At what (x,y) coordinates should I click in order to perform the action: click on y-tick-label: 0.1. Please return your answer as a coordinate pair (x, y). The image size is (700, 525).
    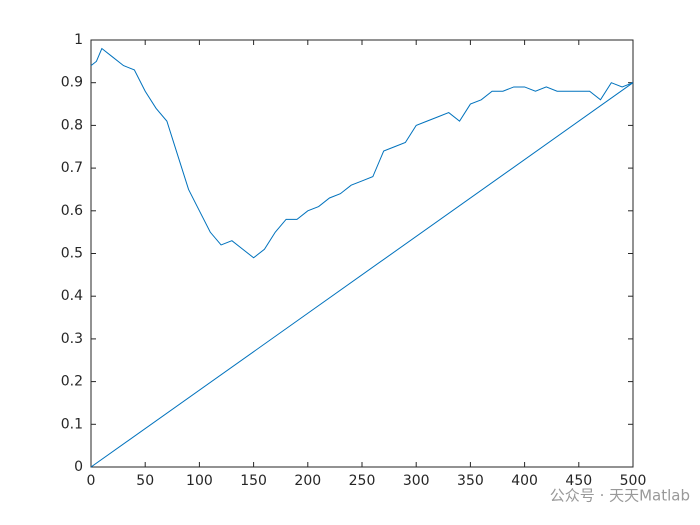
    Looking at the image, I should click on (72, 424).